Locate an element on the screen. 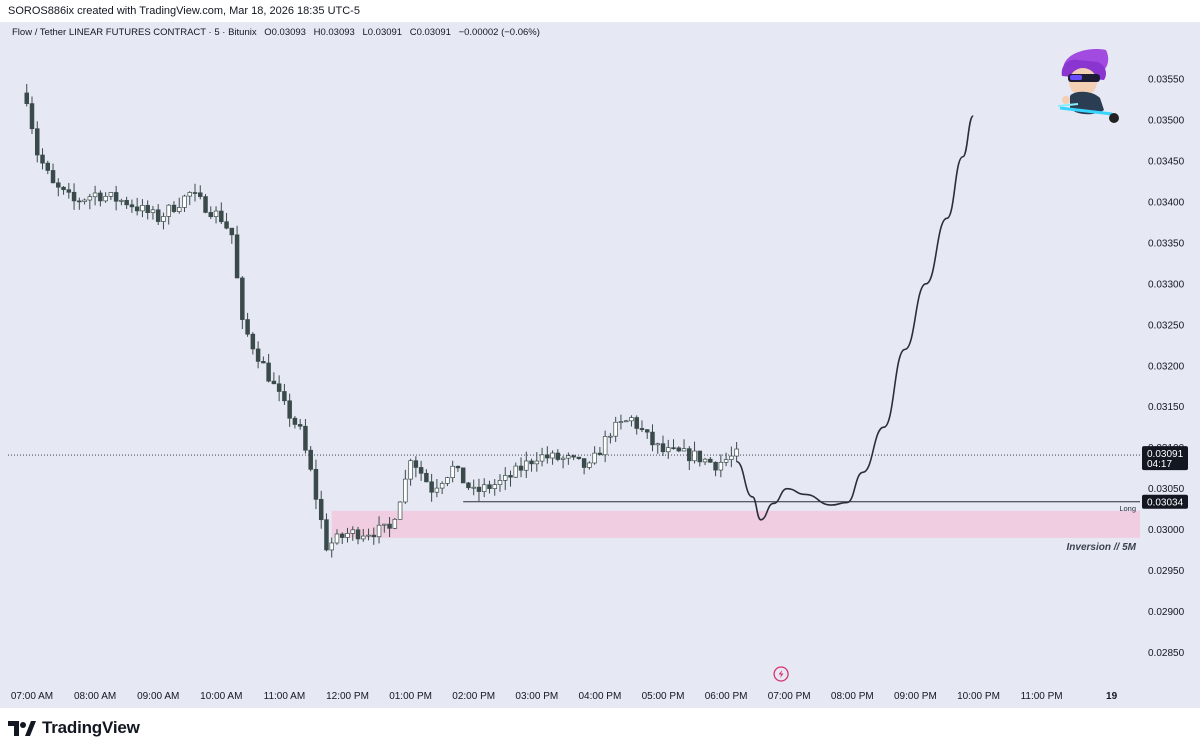 The image size is (1200, 752). x-tick-label: 05:00 PM is located at coordinates (663, 696).